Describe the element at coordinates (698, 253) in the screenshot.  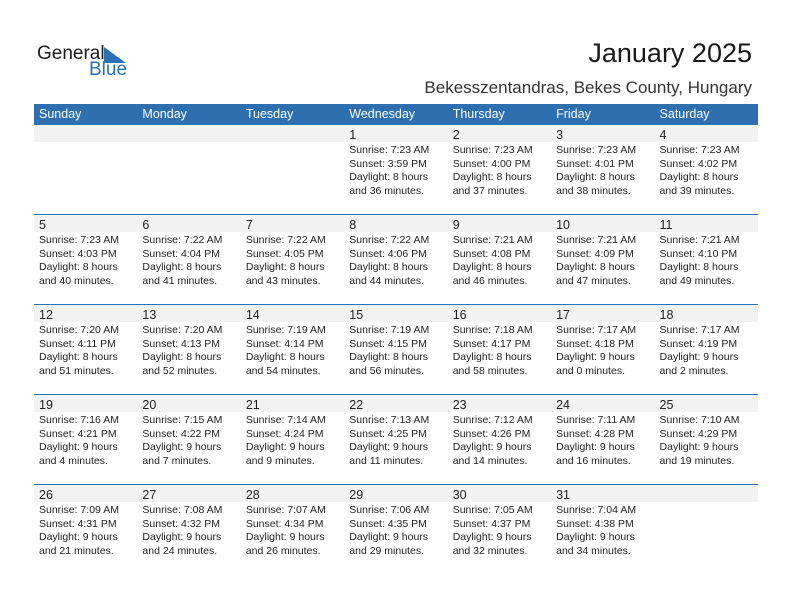
I see `sunset: Sunset: 4:10 PM` at that location.